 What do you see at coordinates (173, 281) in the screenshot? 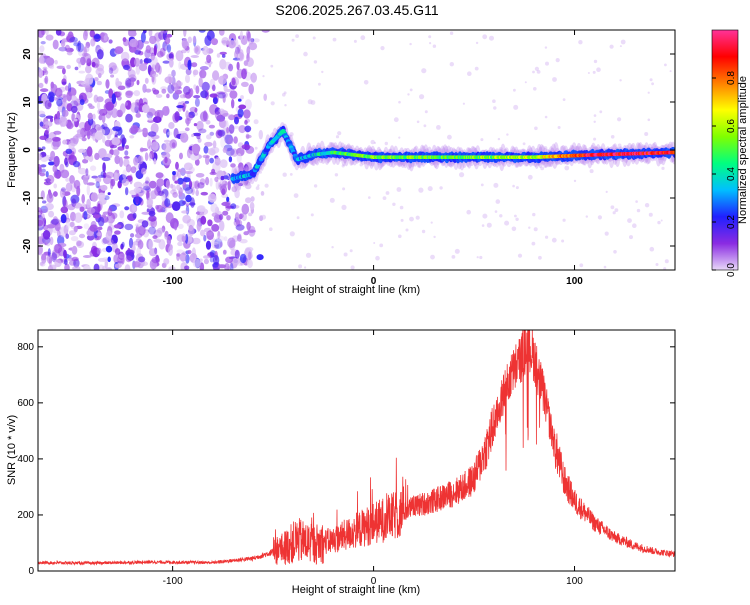
I see `spectrogram-xtick-label: -100` at bounding box center [173, 281].